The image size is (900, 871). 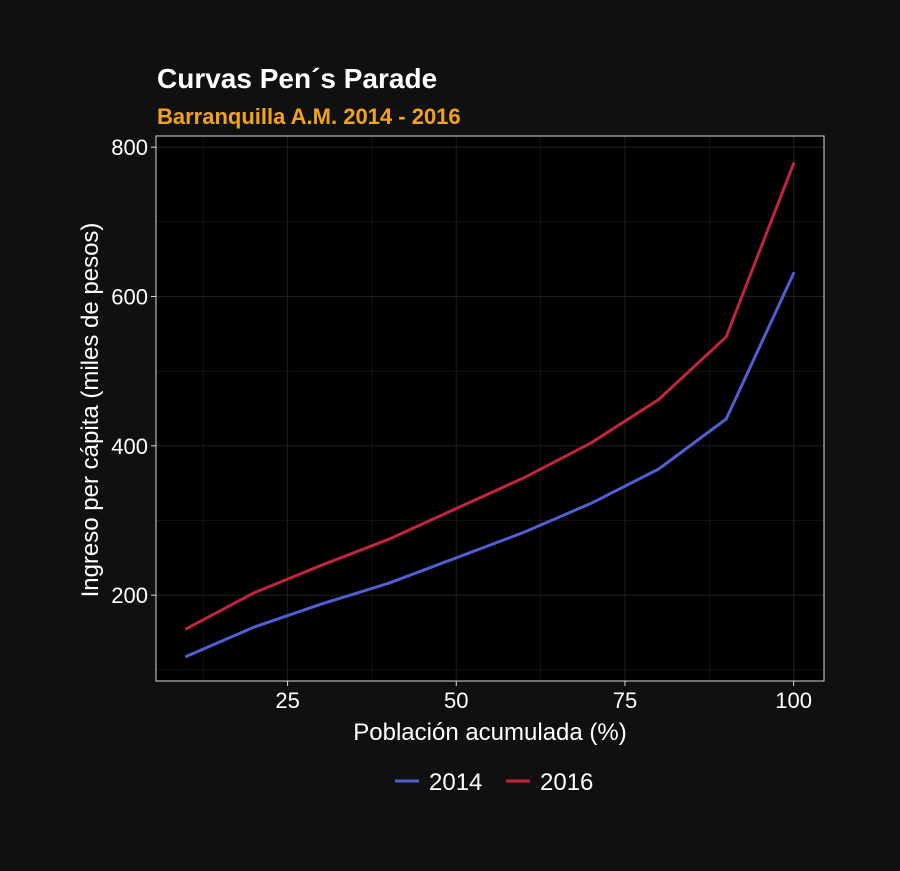 I want to click on y-axis-title: Ingreso per cápita (miles de pesos), so click(x=90, y=410).